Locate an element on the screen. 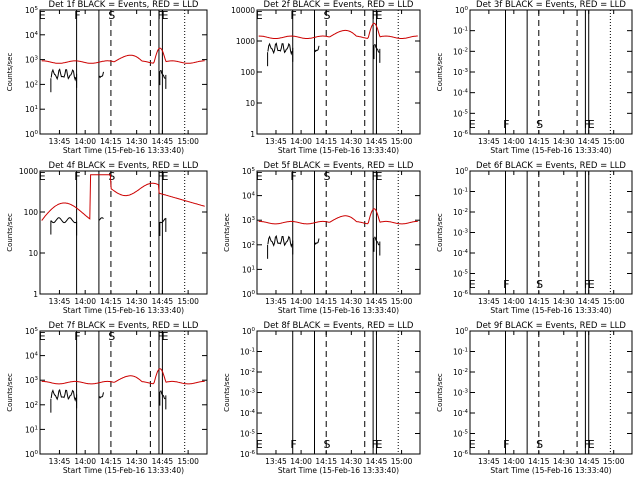 This screenshot has width=640, height=480. y-tick-label: 10-1 is located at coordinates (460, 192).